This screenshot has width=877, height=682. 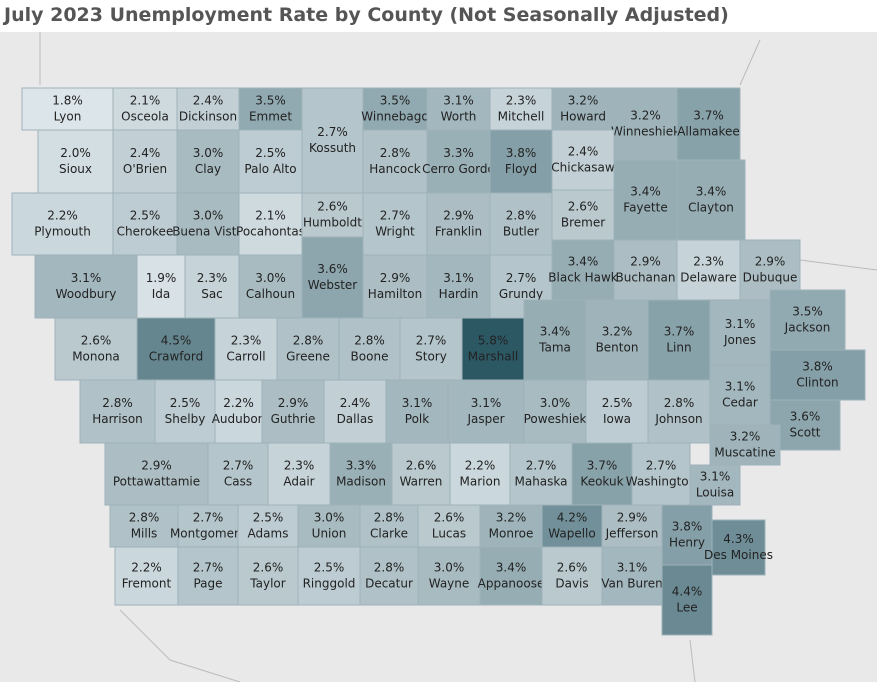 I want to click on county-name: Cerro Gordo, so click(x=458, y=169).